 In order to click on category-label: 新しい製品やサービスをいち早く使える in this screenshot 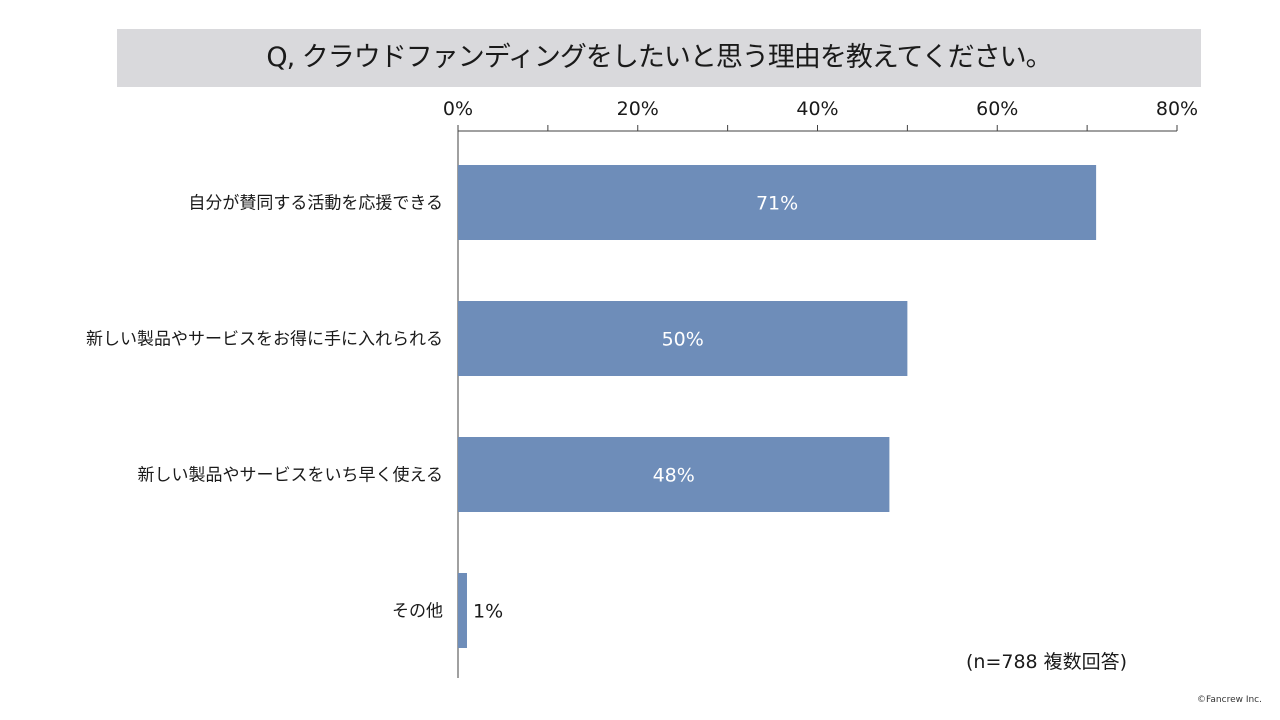, I will do `click(291, 475)`.